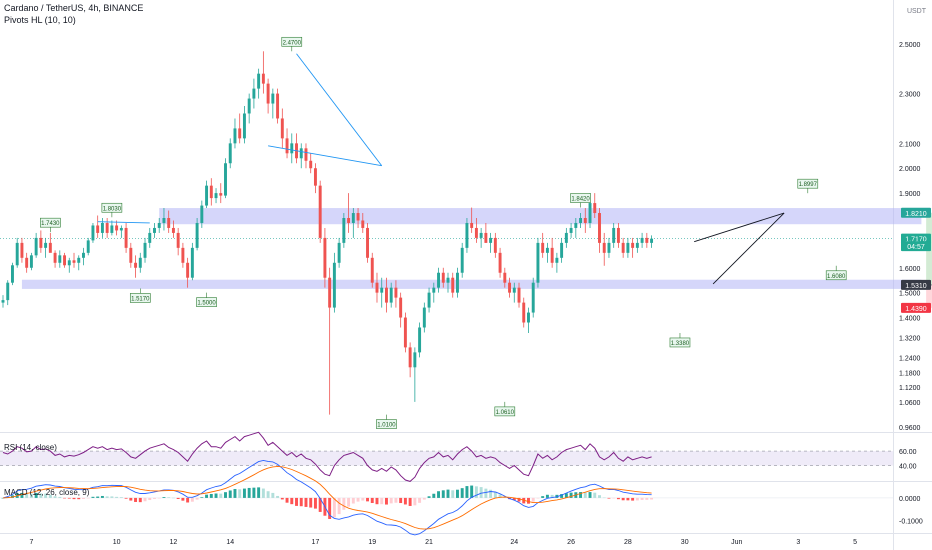  I want to click on rsi-label: RSI (14, close), so click(30, 447).